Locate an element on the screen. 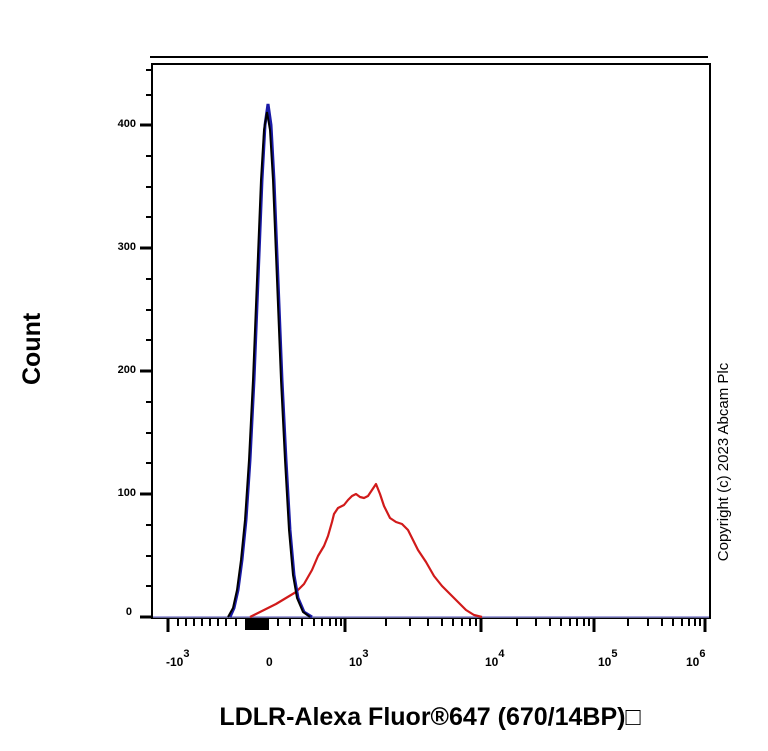  x-axis-ticks is located at coordinates (436, 625).